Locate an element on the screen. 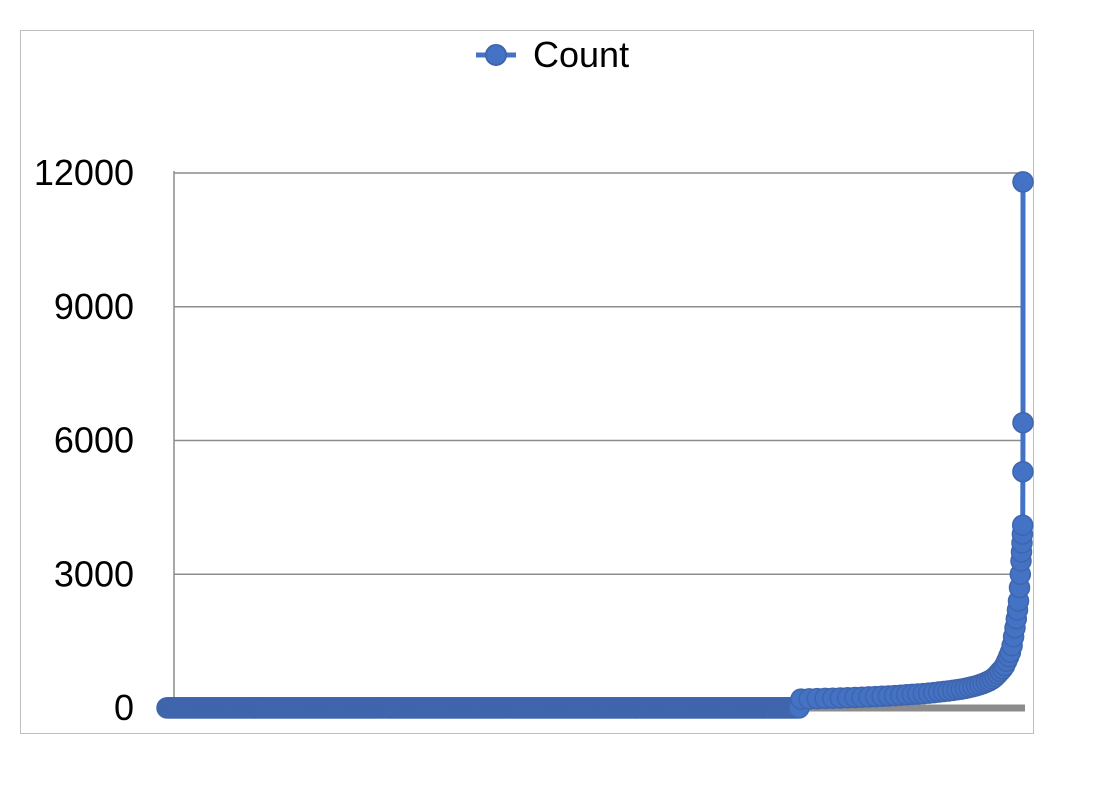 This screenshot has height=790, width=1096. y-axis-tick-labels: 0 3000 6000 9000 12000 is located at coordinates (84, 440).